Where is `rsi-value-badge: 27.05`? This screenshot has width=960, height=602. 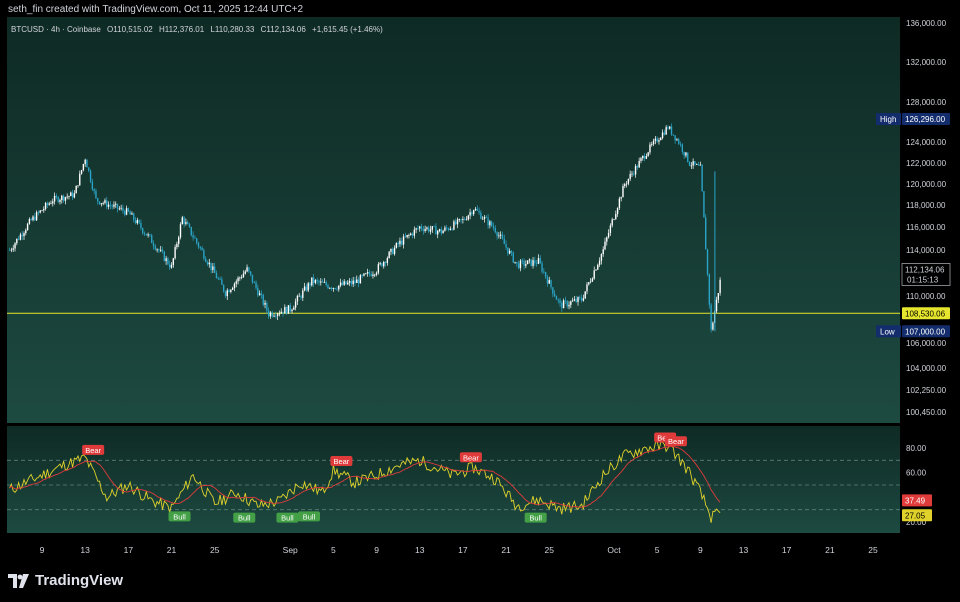
rsi-value-badge: 27.05 is located at coordinates (917, 515).